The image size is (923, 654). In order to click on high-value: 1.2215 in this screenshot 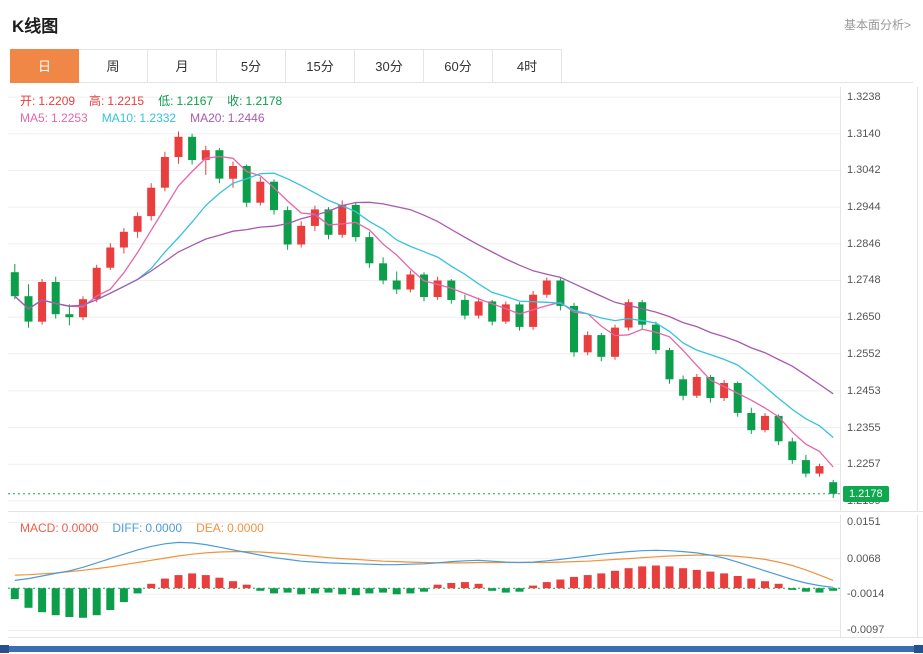, I will do `click(126, 101)`.